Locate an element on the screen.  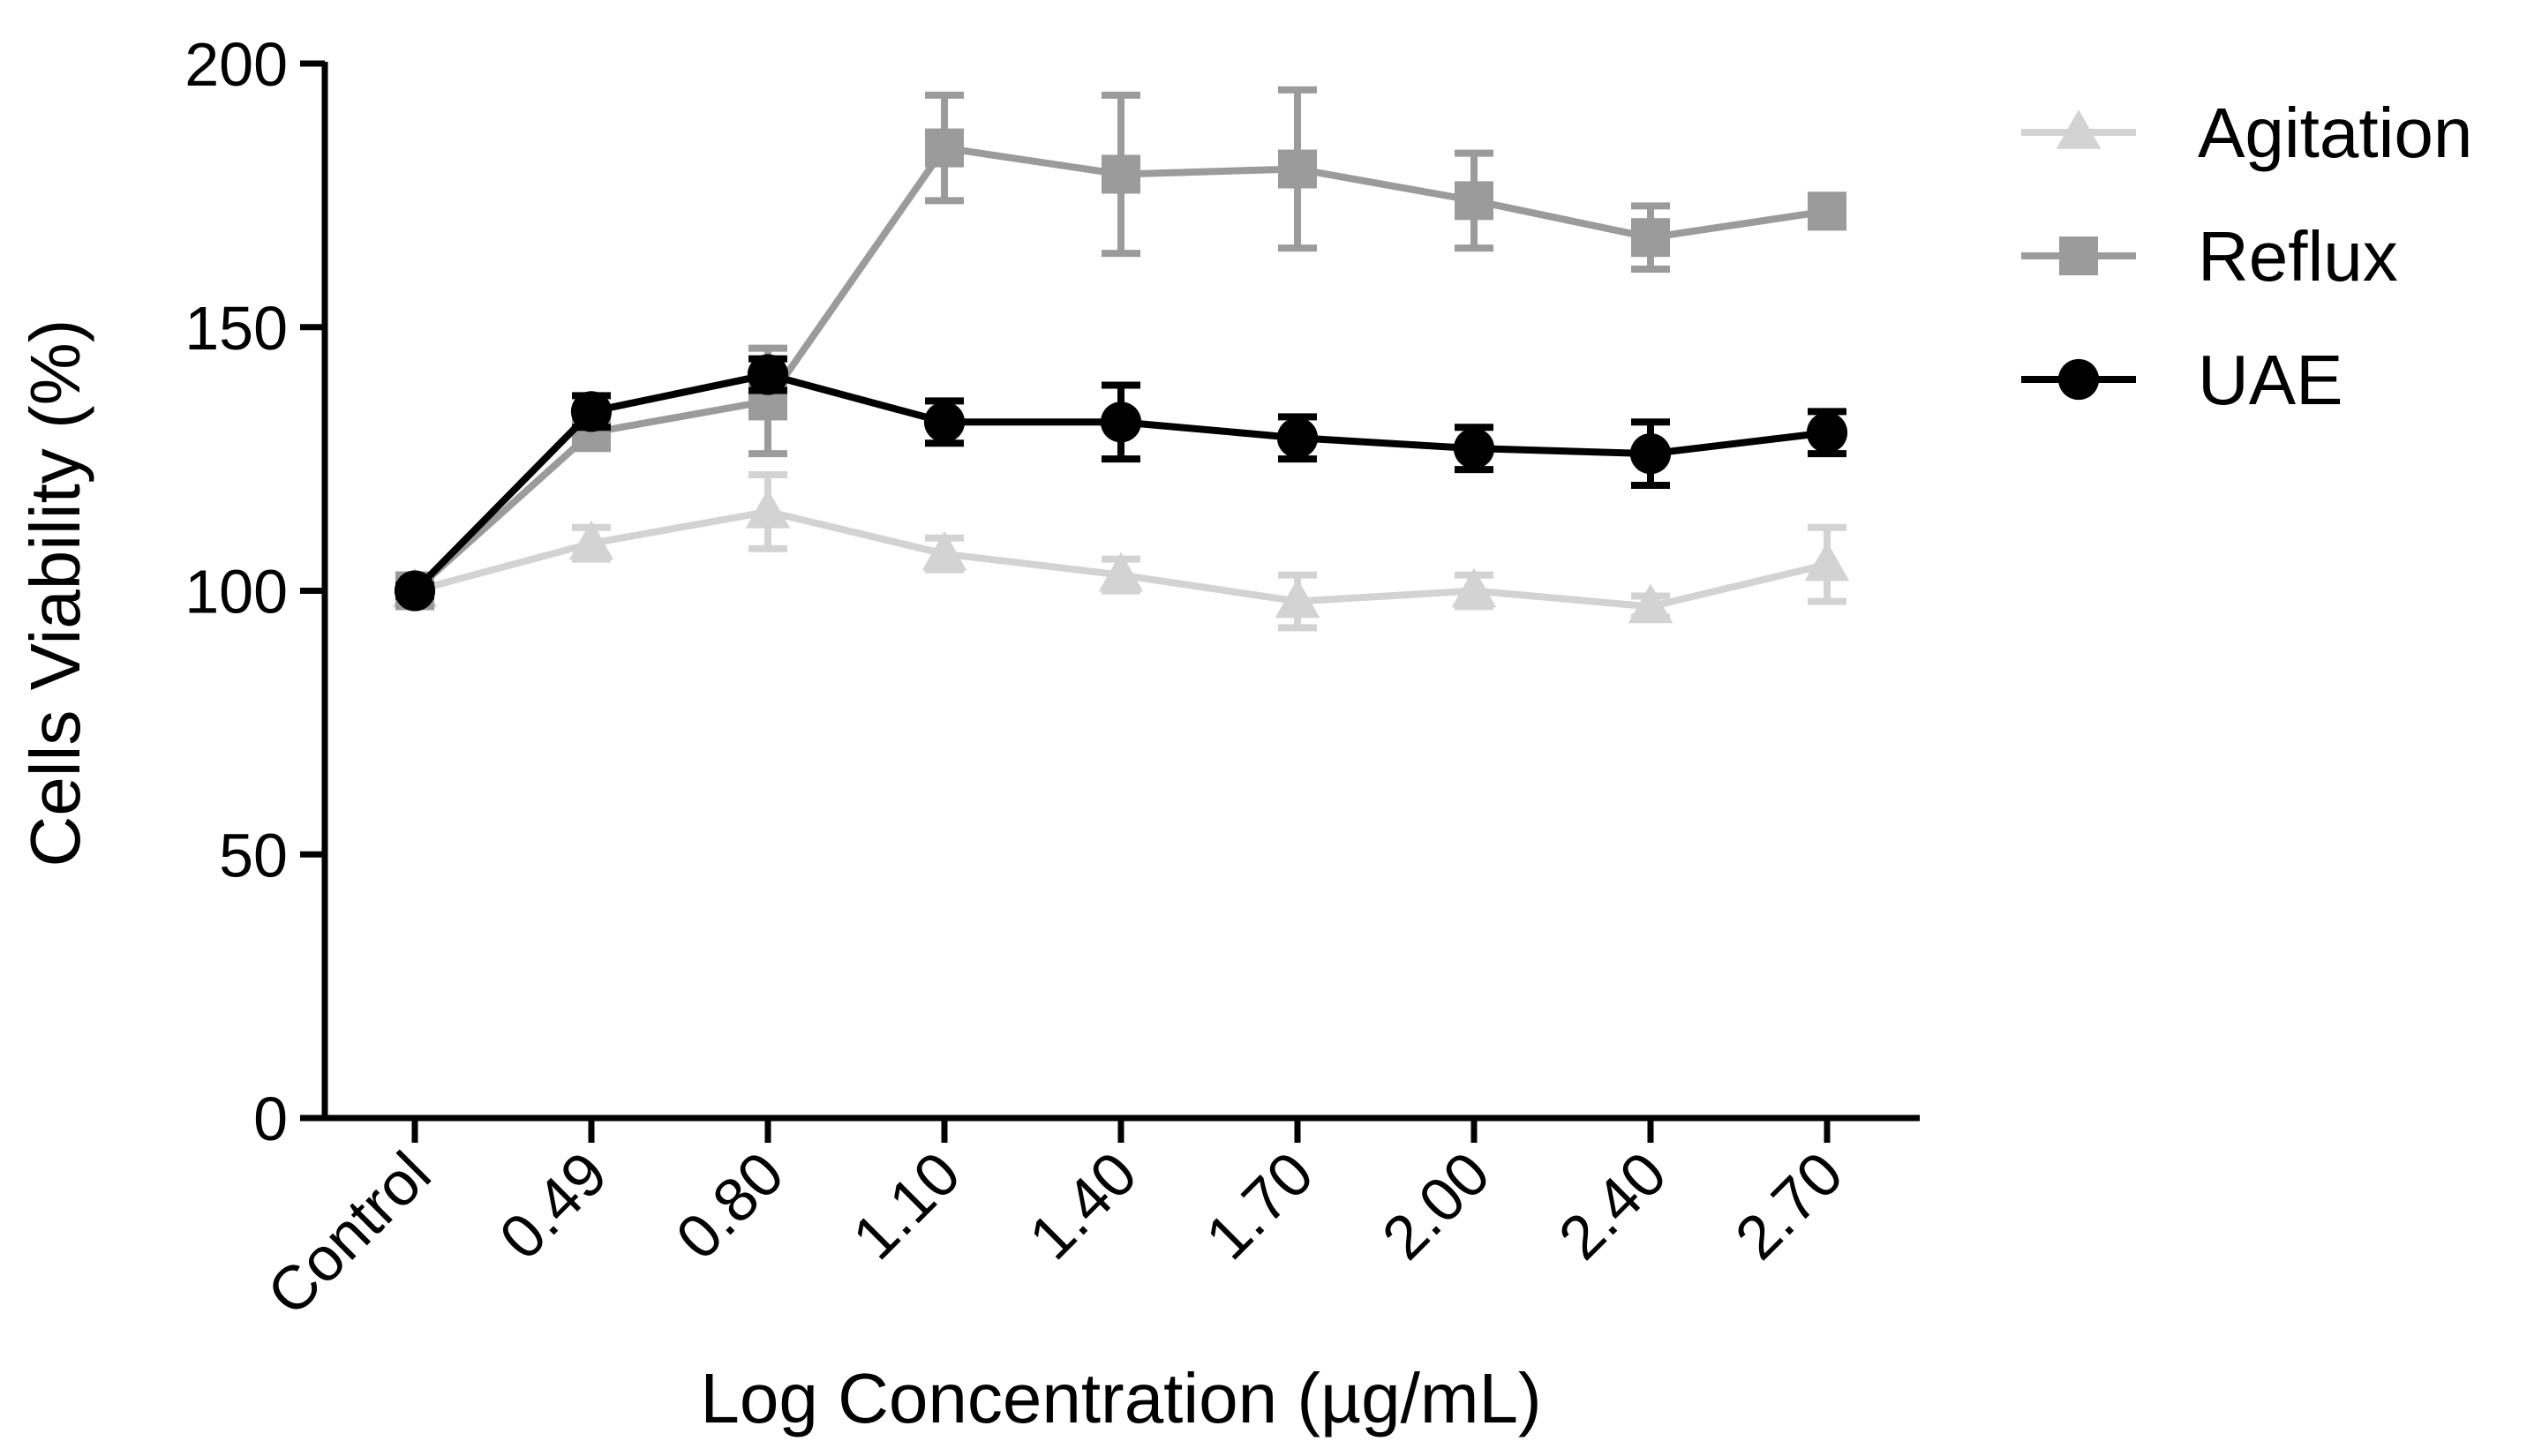
x-tick-label: Control is located at coordinates (349, 1233).